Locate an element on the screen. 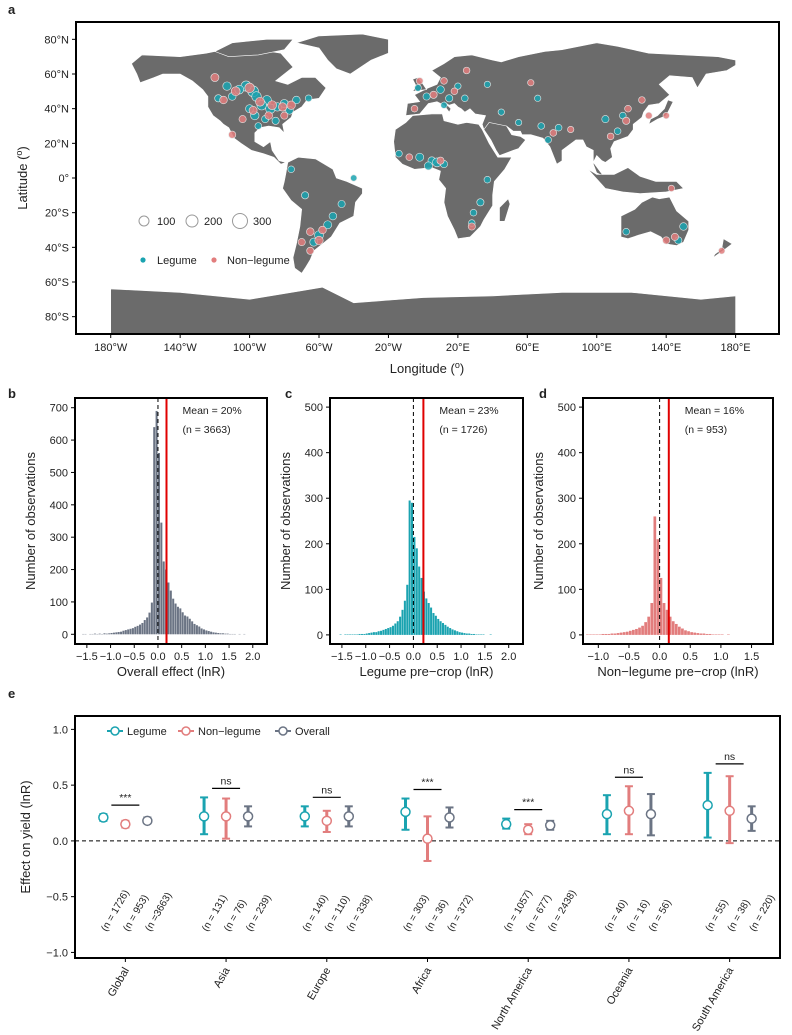 The height and width of the screenshot is (1035, 792). x-tick-label: −1.5 is located at coordinates (342, 657).